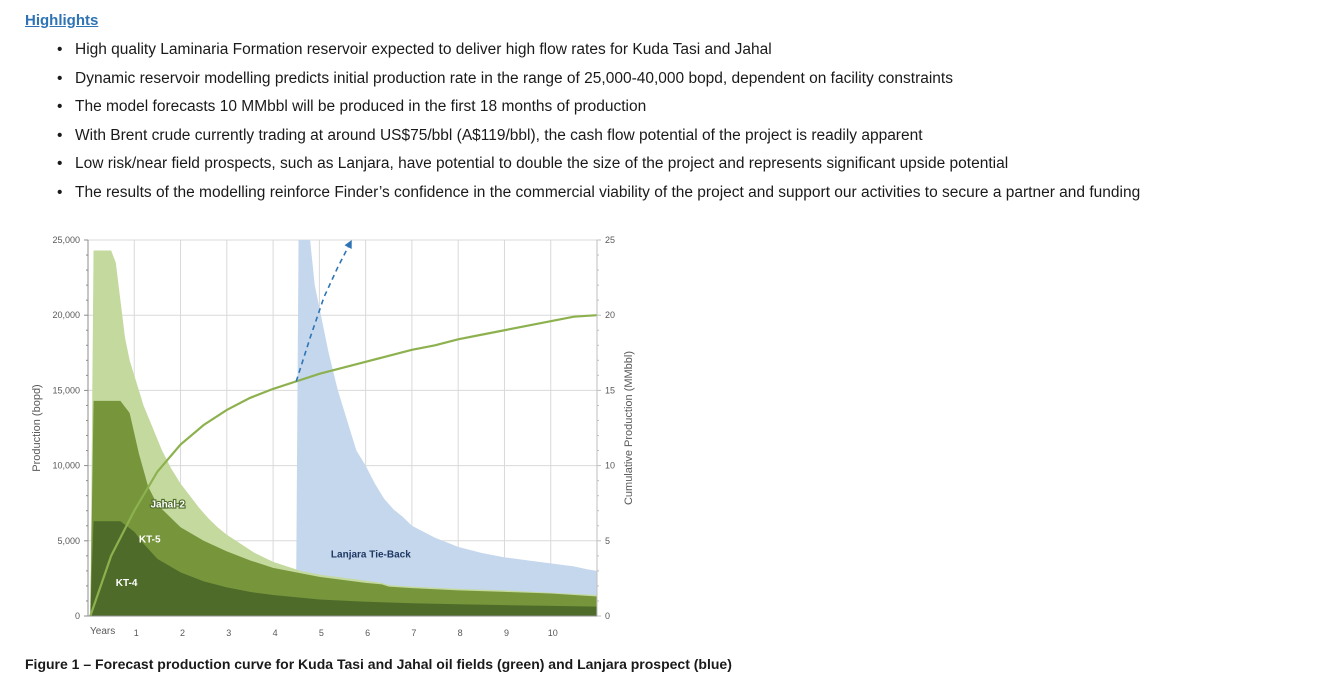  I want to click on upside-arrow-line, so click(324, 310).